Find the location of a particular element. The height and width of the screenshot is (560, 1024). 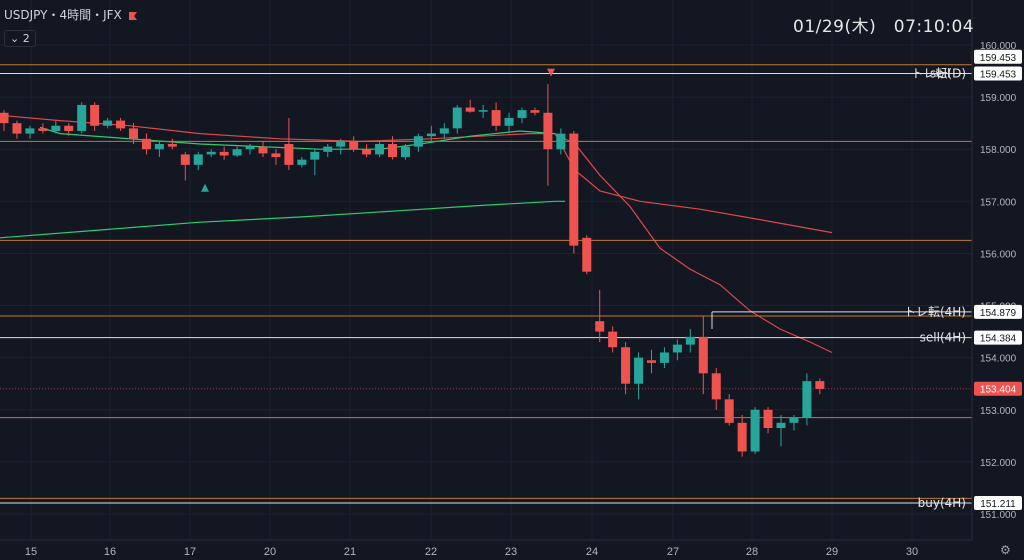

price-tick-label: 151.000 is located at coordinates (998, 515).